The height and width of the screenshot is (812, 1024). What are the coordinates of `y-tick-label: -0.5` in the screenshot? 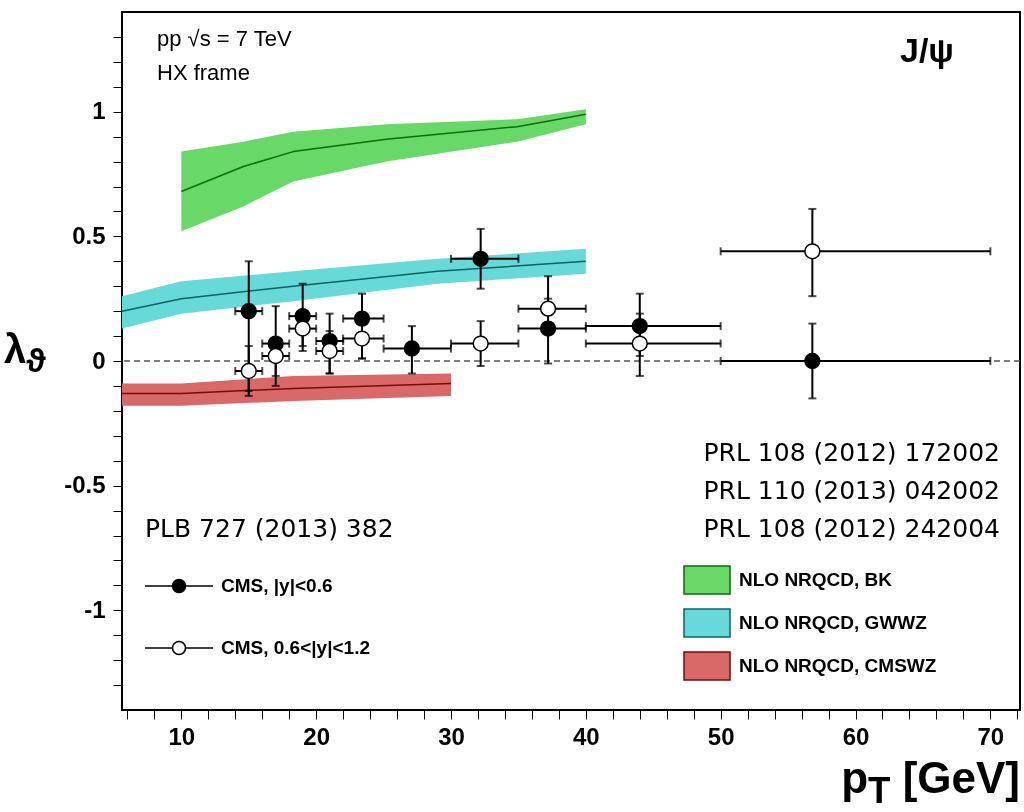 It's located at (85, 485).